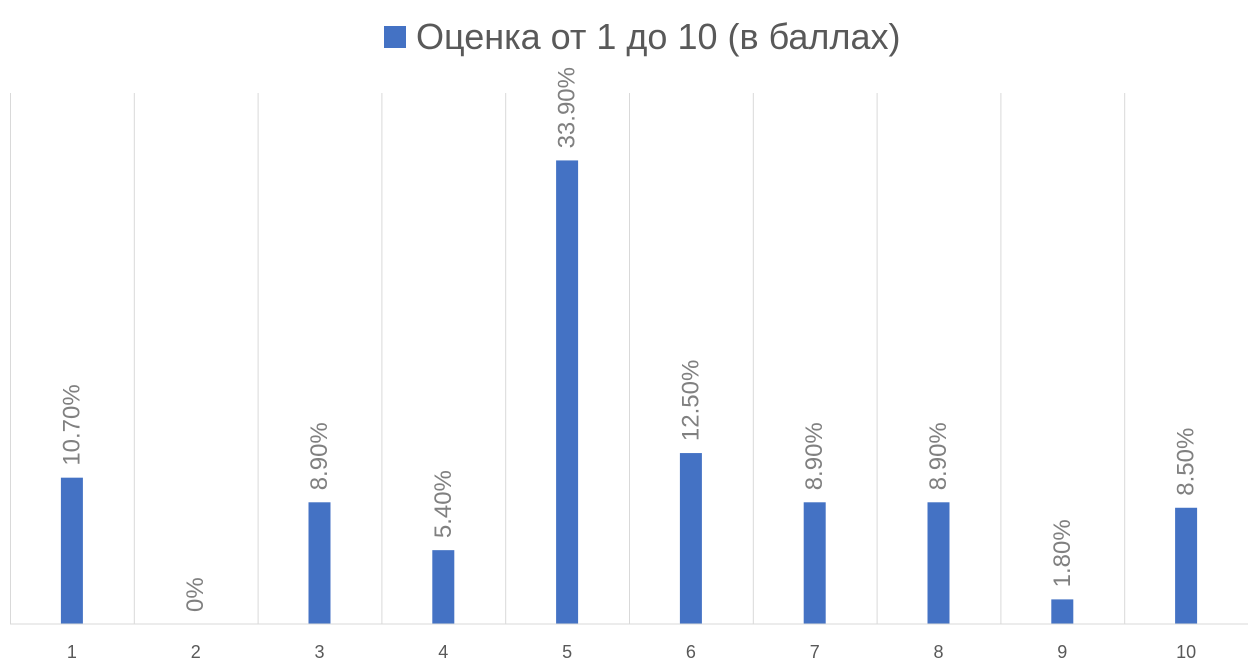 Image resolution: width=1248 pixels, height=662 pixels. I want to click on x-tick-label-9: 9, so click(1062, 652).